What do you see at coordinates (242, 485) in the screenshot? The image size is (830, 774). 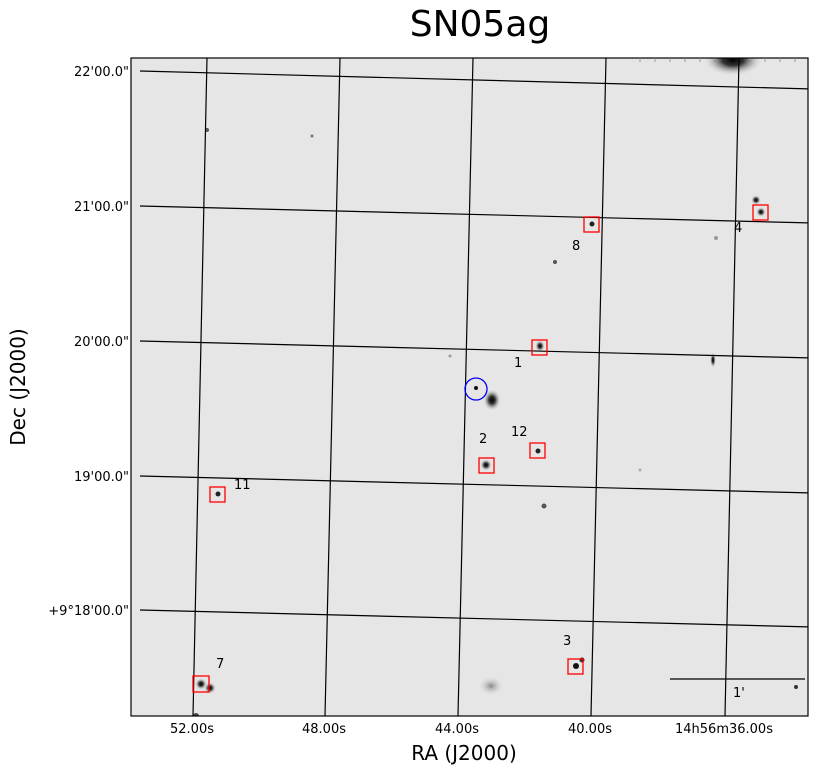 I see `marker-label-11: 11` at bounding box center [242, 485].